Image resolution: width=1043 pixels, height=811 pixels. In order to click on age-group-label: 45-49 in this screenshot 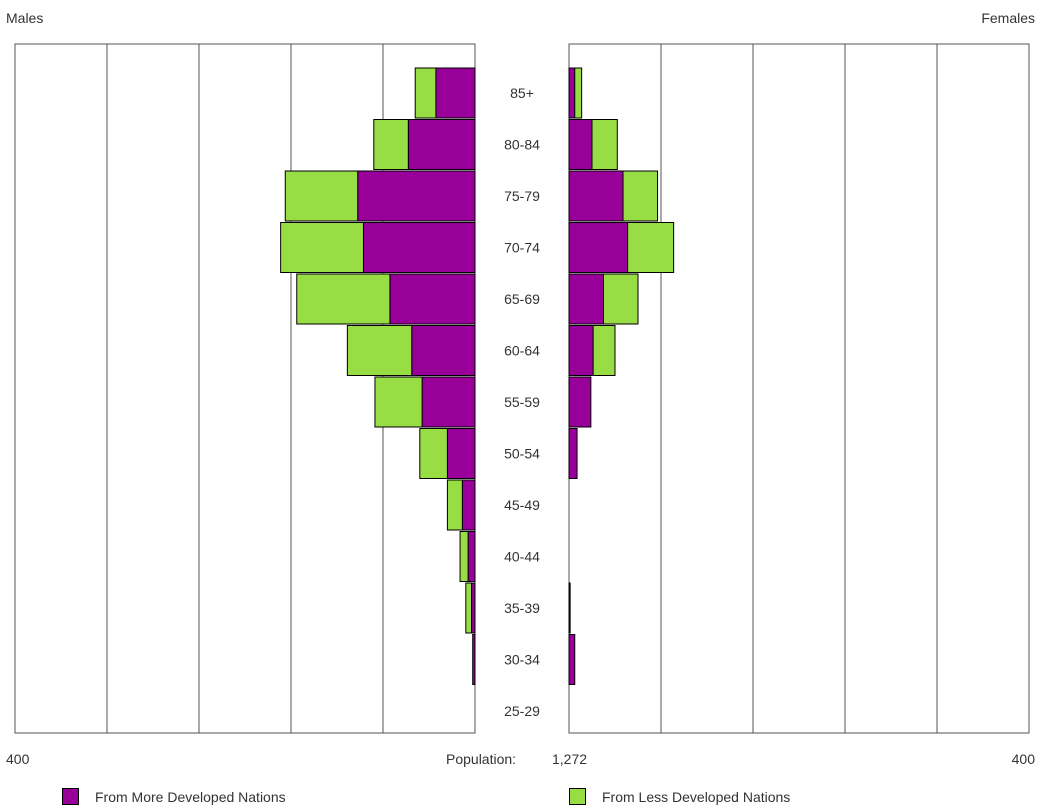, I will do `click(522, 505)`.